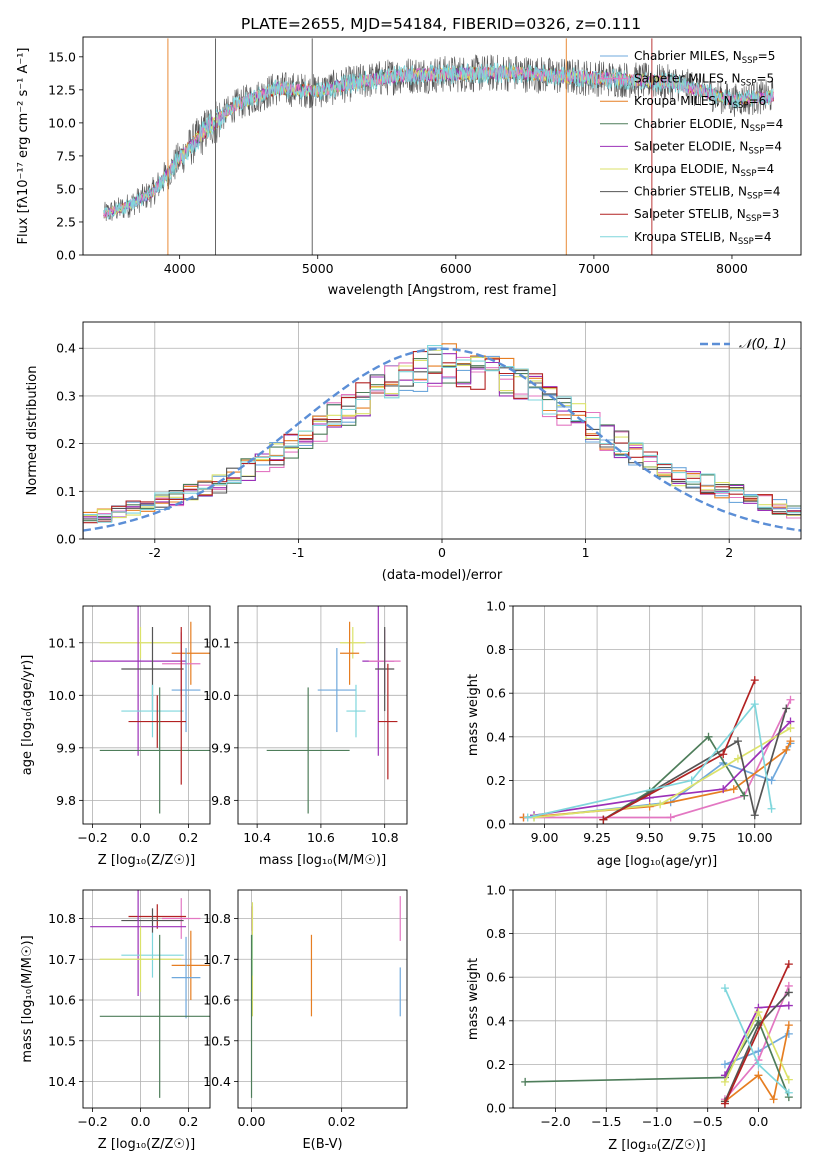 This screenshot has height=1170, width=819. I want to click on x-tick-label: 0, so click(442, 552).